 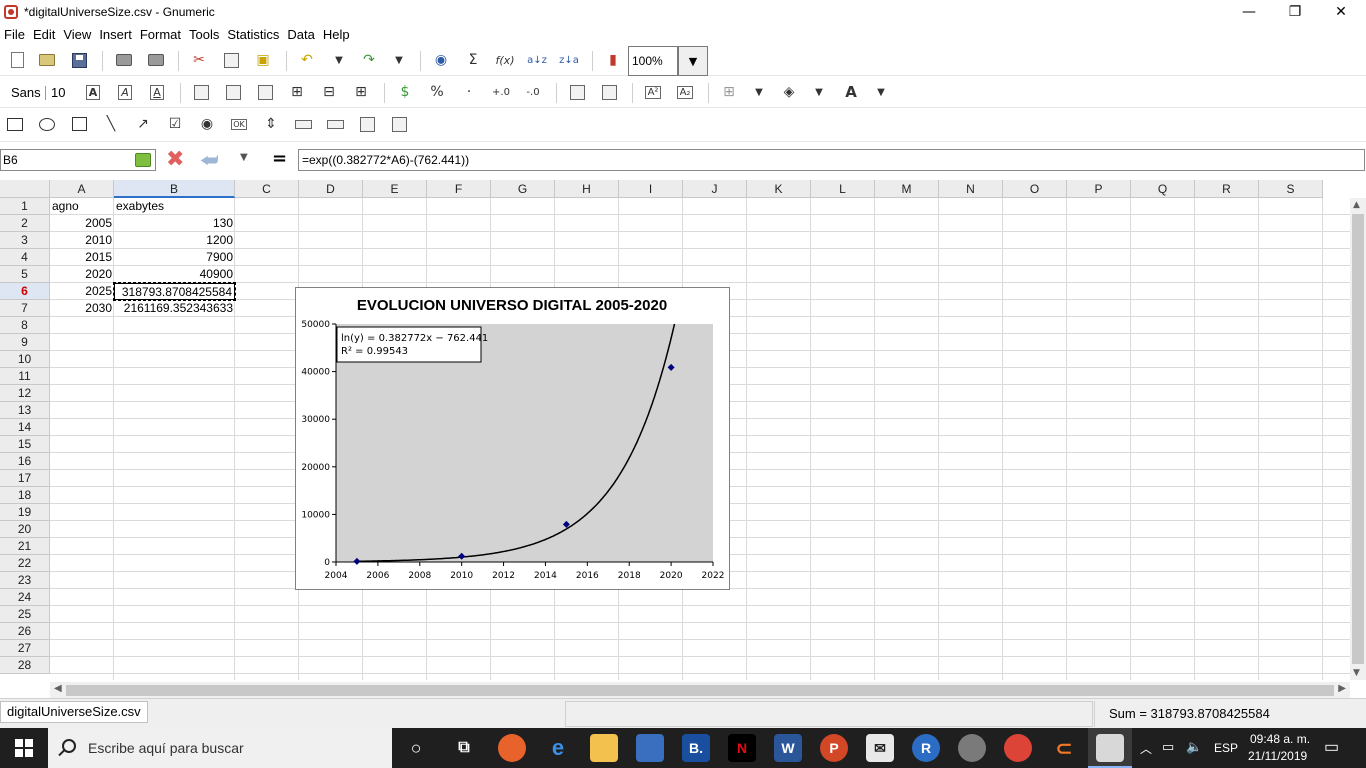 What do you see at coordinates (685, 92) in the screenshot?
I see `subscript-icon: A₂` at bounding box center [685, 92].